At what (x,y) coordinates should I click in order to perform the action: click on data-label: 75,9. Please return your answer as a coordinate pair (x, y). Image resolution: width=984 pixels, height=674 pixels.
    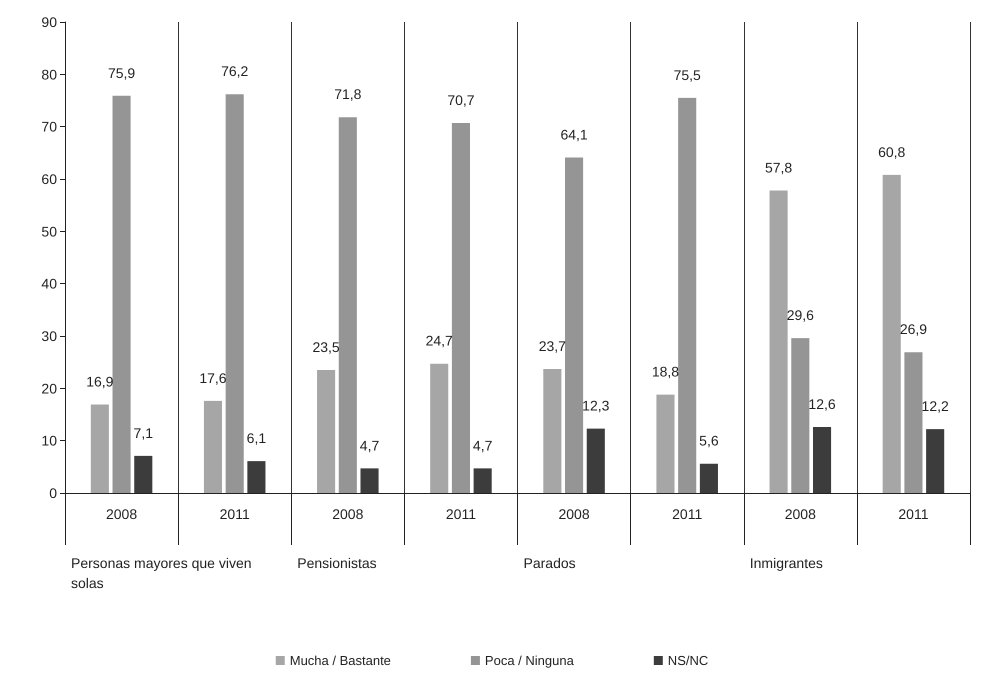
    Looking at the image, I should click on (122, 72).